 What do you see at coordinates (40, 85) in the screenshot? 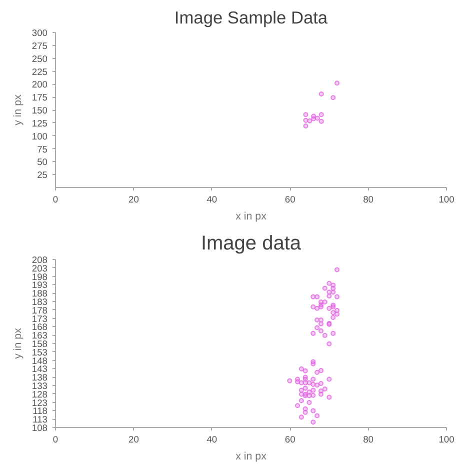
I see `y-tick-label: 200` at bounding box center [40, 85].